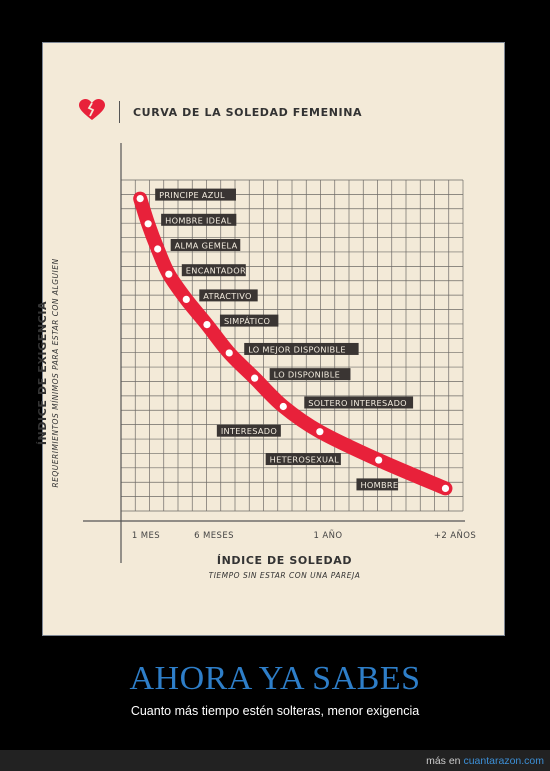 The width and height of the screenshot is (550, 771). Describe the element at coordinates (297, 349) in the screenshot. I see `point-label: LO MEJOR DISPONIBLE` at that location.